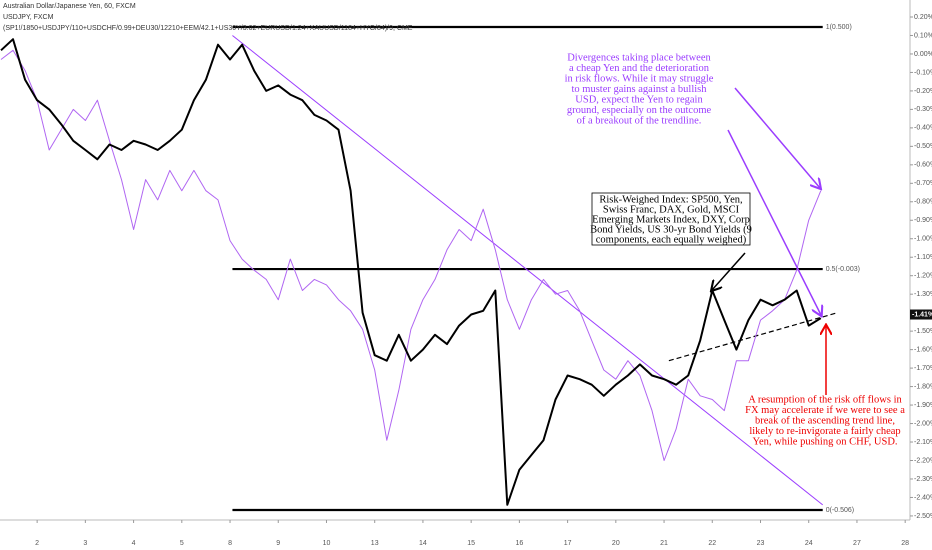 This screenshot has height=550, width=932. Describe the element at coordinates (471, 543) in the screenshot. I see `x-tick-label: 15` at that location.